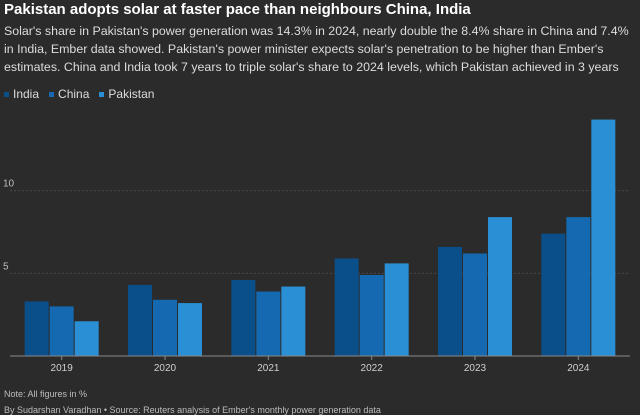 The image size is (640, 415). Describe the element at coordinates (500, 286) in the screenshot. I see `bar-pakistan-2023` at that location.